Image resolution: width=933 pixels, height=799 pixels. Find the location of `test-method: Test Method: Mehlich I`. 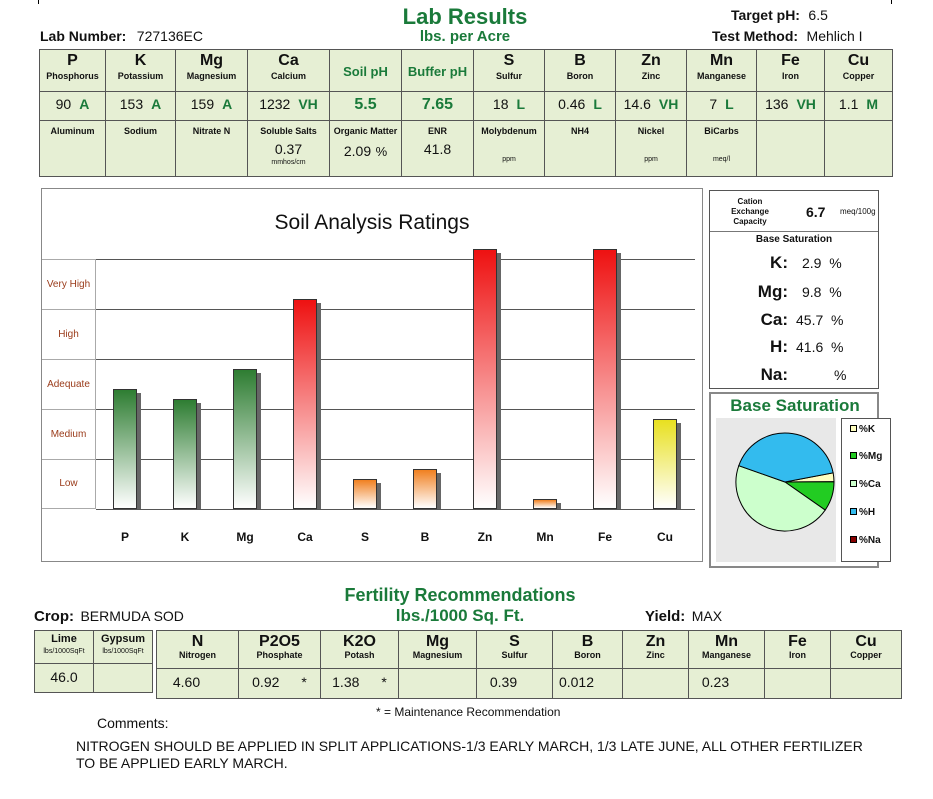

test-method: Test Method: Mehlich I is located at coordinates (787, 37).